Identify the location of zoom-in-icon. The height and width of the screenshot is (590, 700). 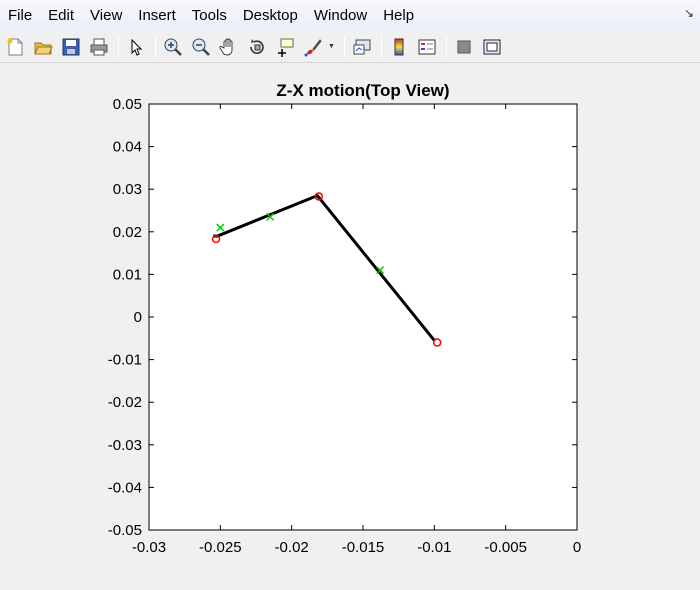
(173, 47).